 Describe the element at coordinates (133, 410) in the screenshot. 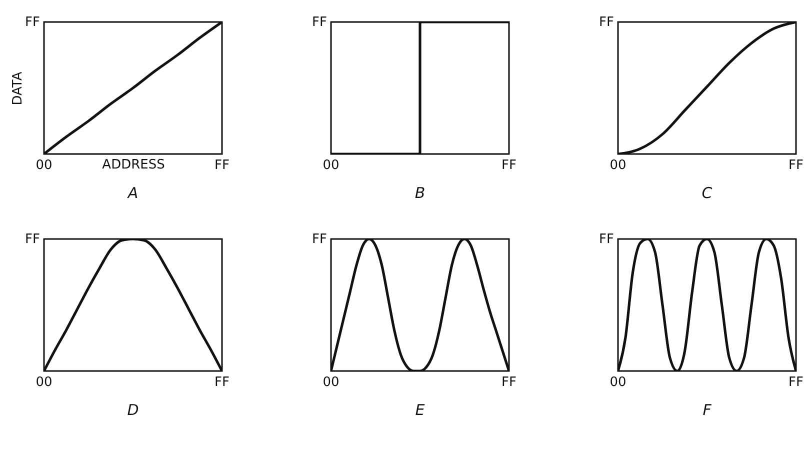

I see `text: D` at that location.